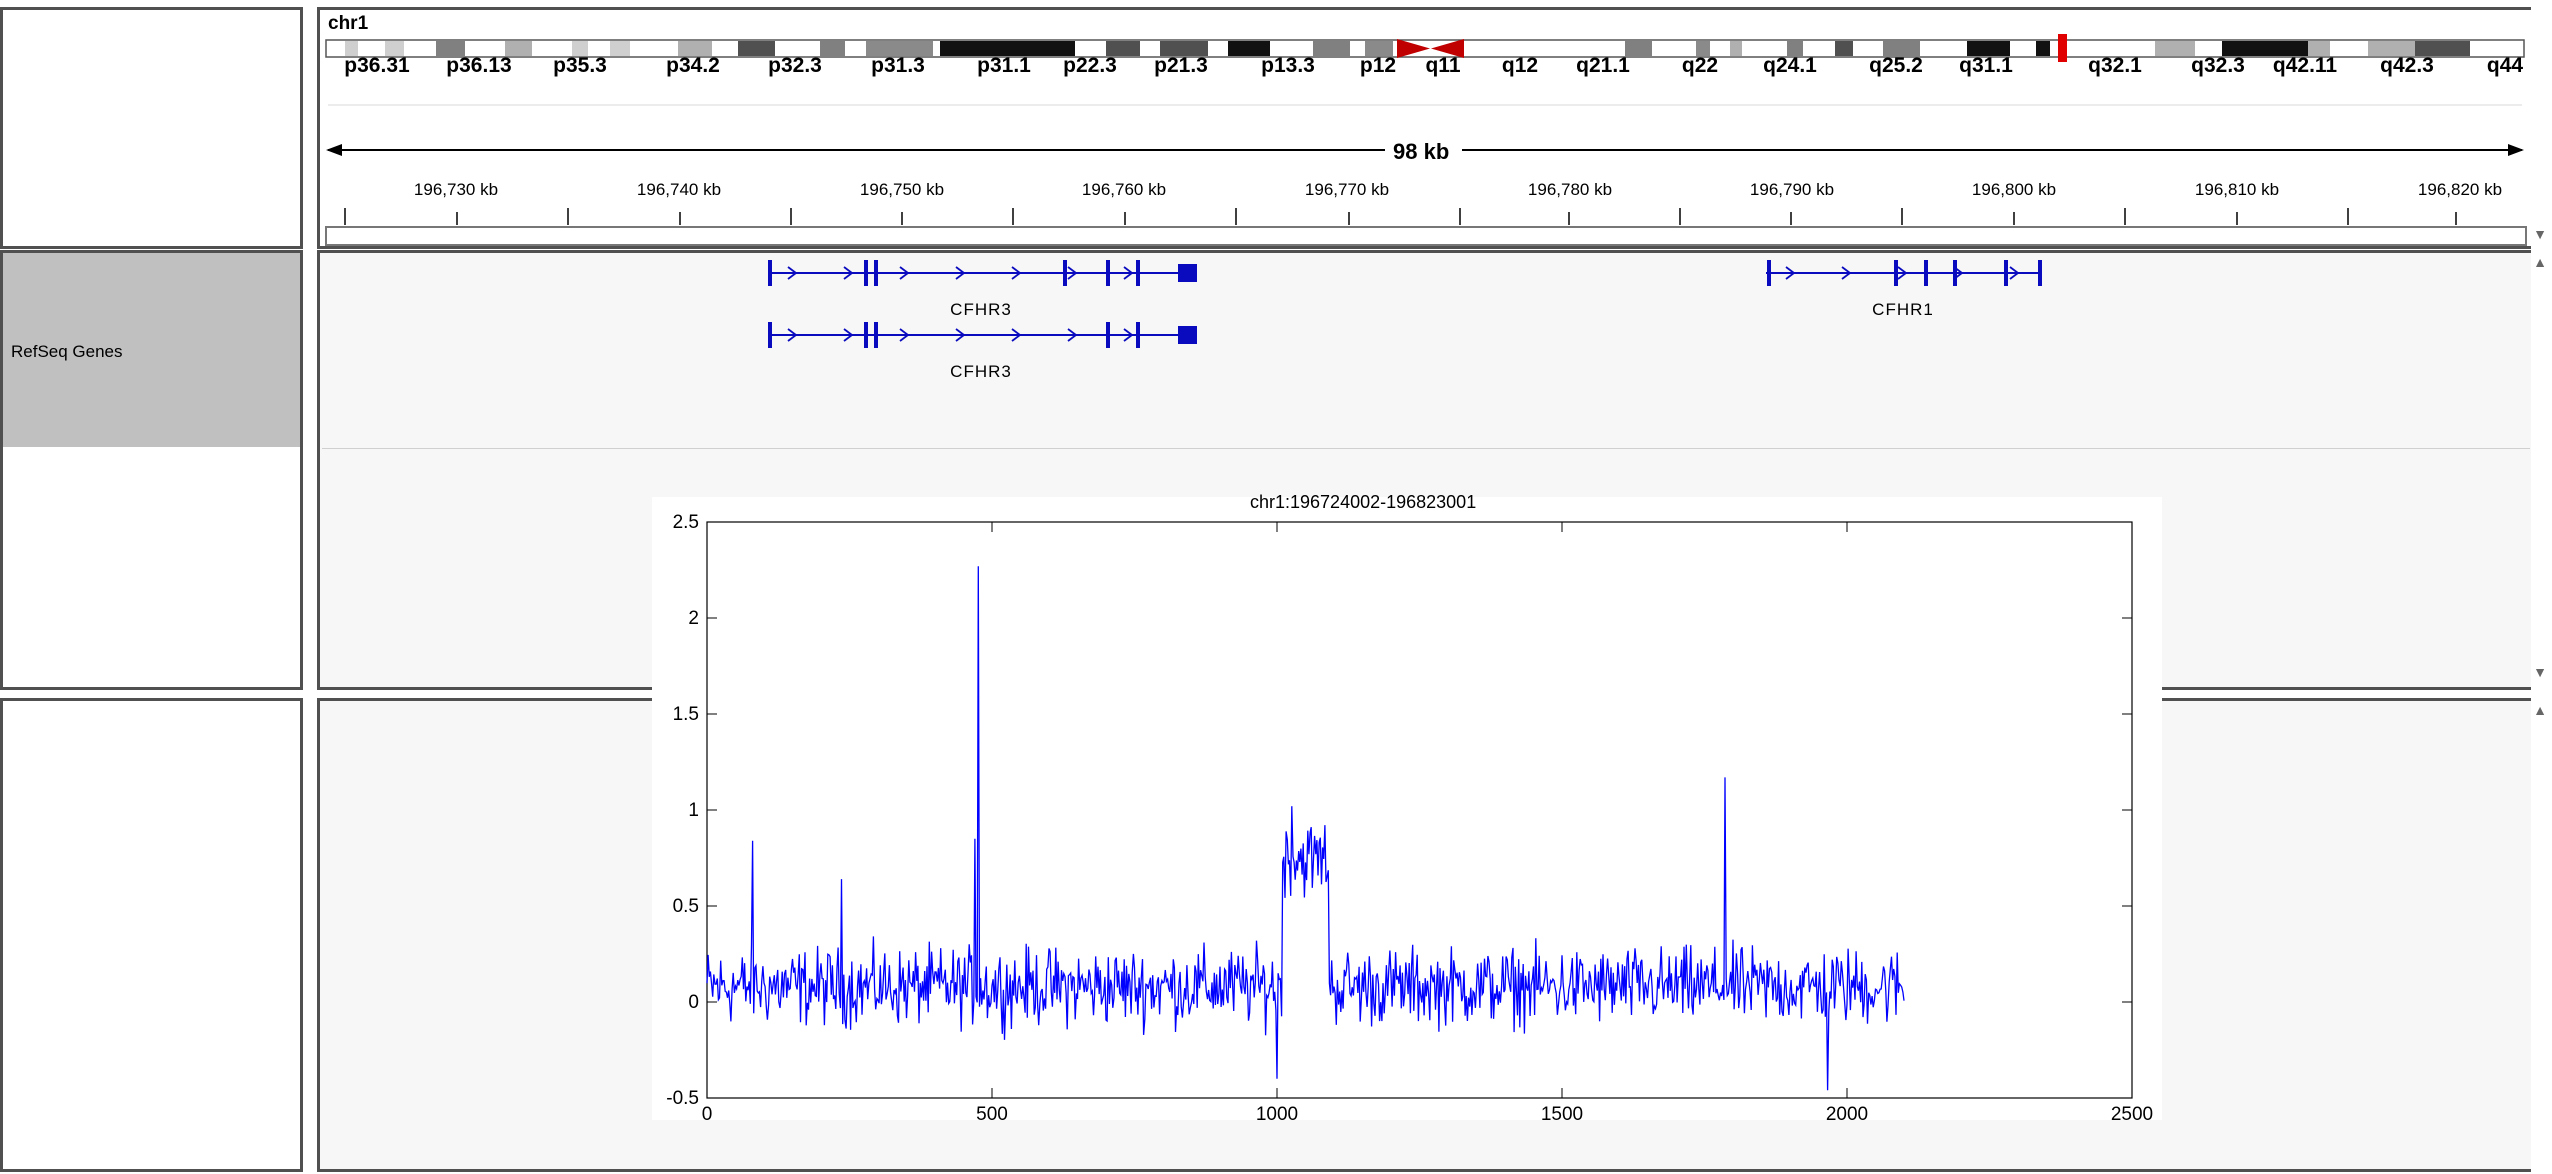  Describe the element at coordinates (2505, 65) in the screenshot. I see `cytoband-label: q44` at that location.